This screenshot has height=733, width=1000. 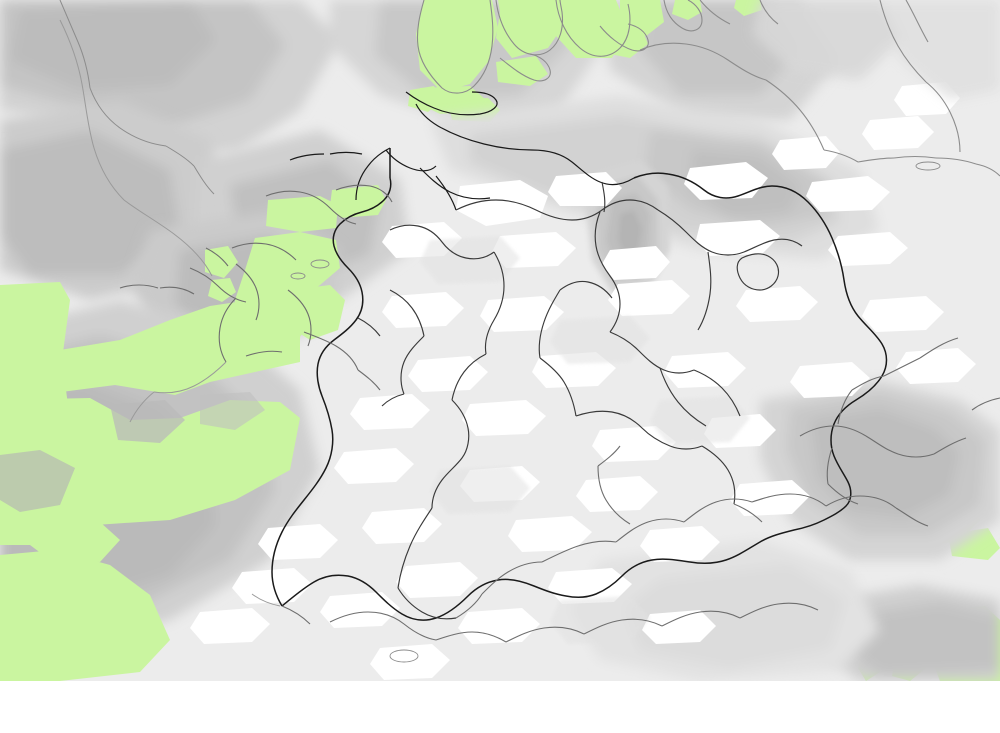 I want to click on cloud-field-poland, so click(x=876, y=50).